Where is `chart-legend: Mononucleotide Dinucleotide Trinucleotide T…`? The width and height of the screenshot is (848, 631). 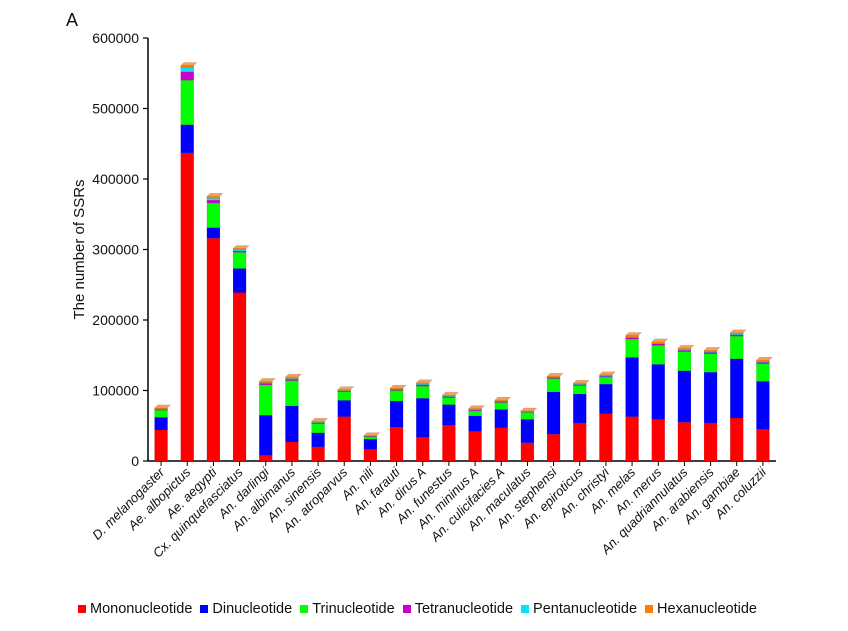 chart-legend: Mononucleotide Dinucleotide Trinucleotide T… is located at coordinates (417, 609).